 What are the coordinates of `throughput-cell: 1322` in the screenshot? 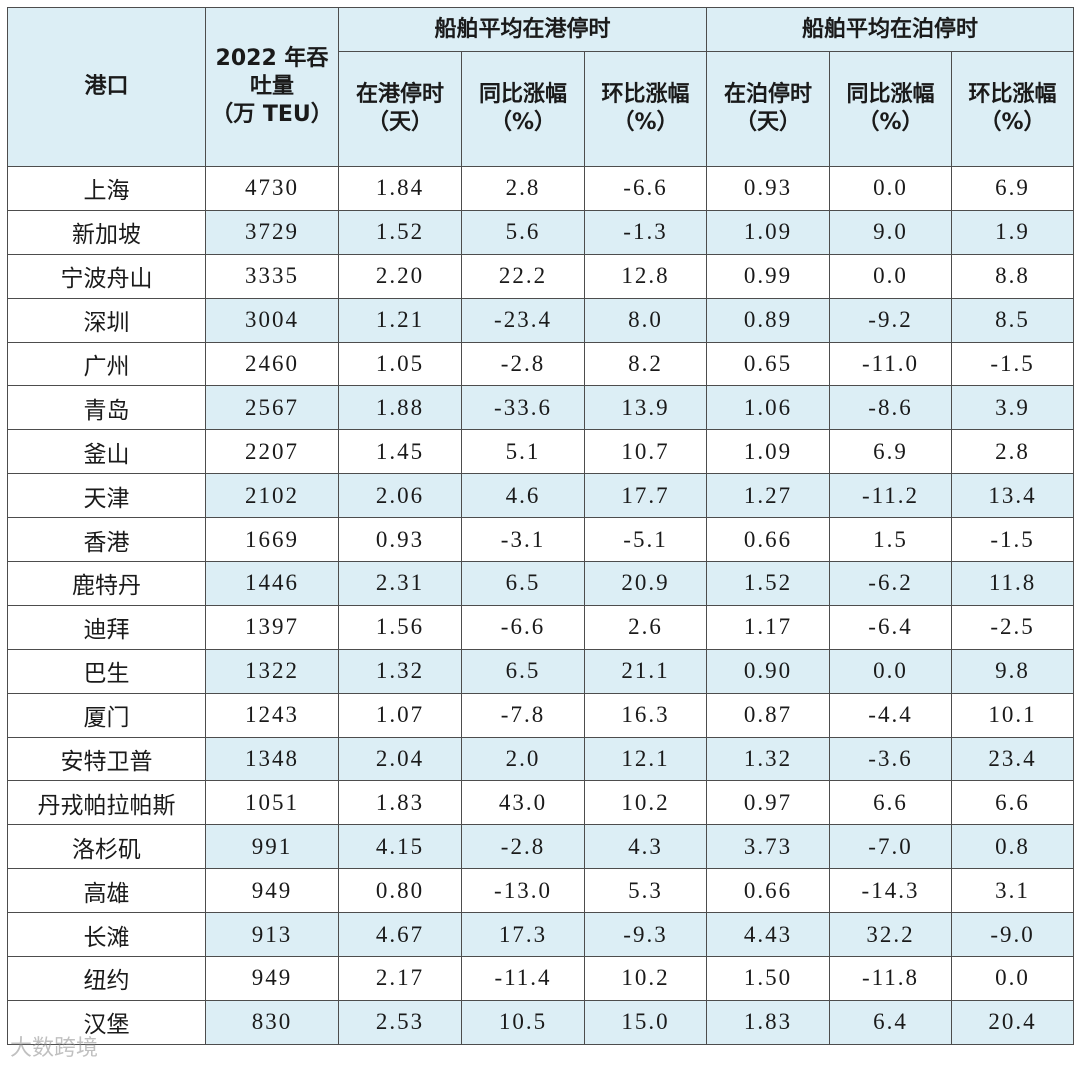 It's located at (272, 671).